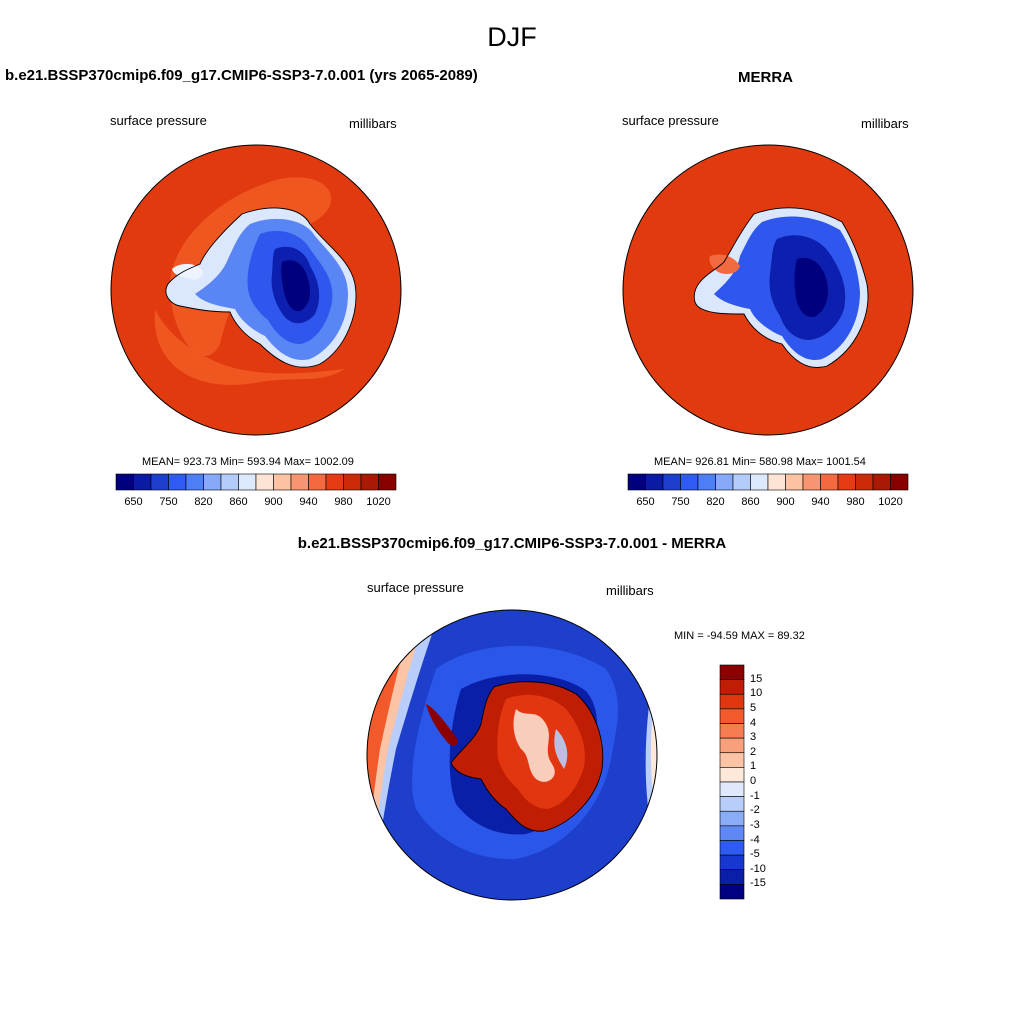 This screenshot has height=1024, width=1024. Describe the element at coordinates (765, 77) in the screenshot. I see `obs-panel-title: MERRA` at that location.